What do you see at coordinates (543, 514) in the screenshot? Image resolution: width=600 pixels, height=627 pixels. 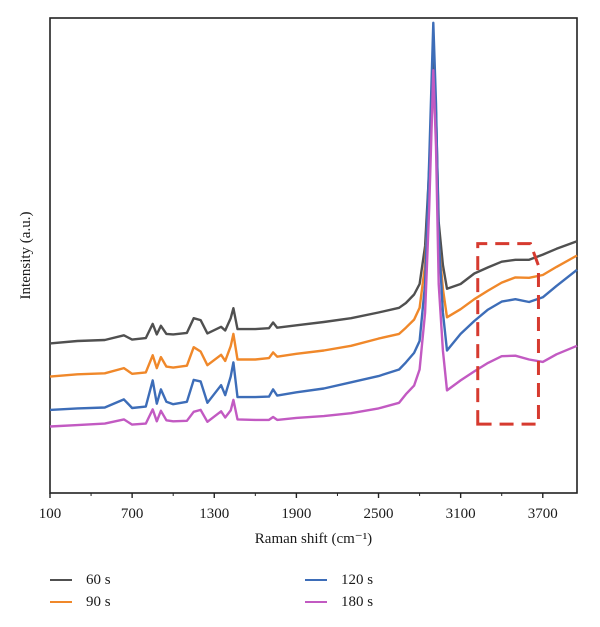 I see `x-tick-label: 3700` at bounding box center [543, 514].